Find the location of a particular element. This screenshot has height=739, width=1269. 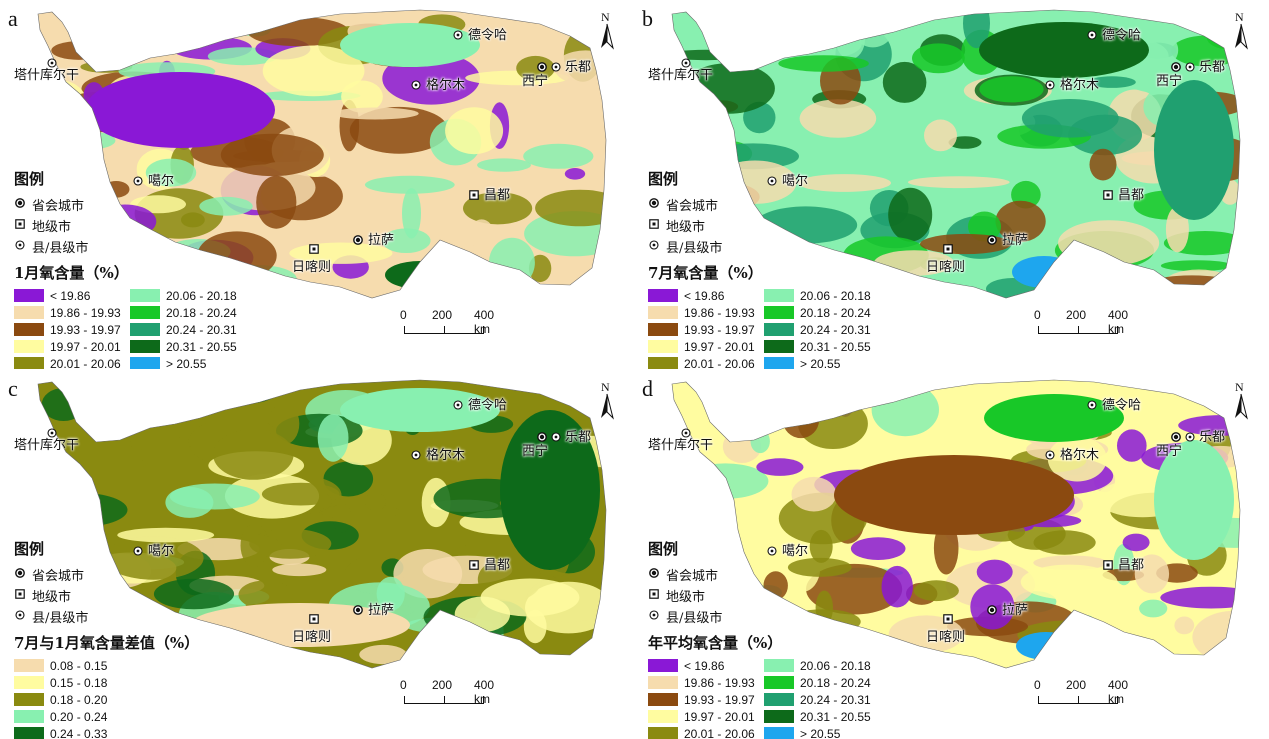

legend-item: 20.06 - 20.18 is located at coordinates (186, 295).